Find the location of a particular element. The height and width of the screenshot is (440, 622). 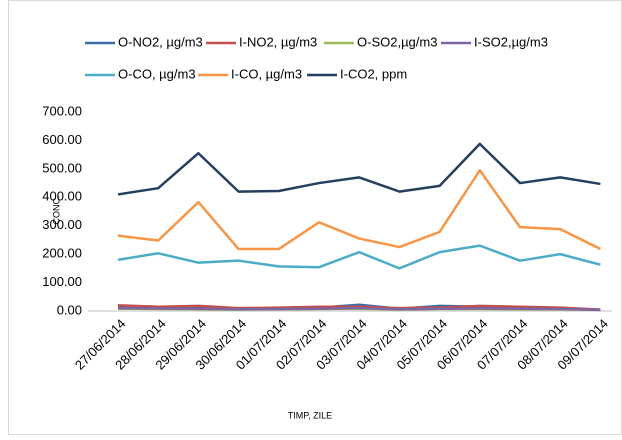

y-axis-label: CONC. is located at coordinates (56, 210).